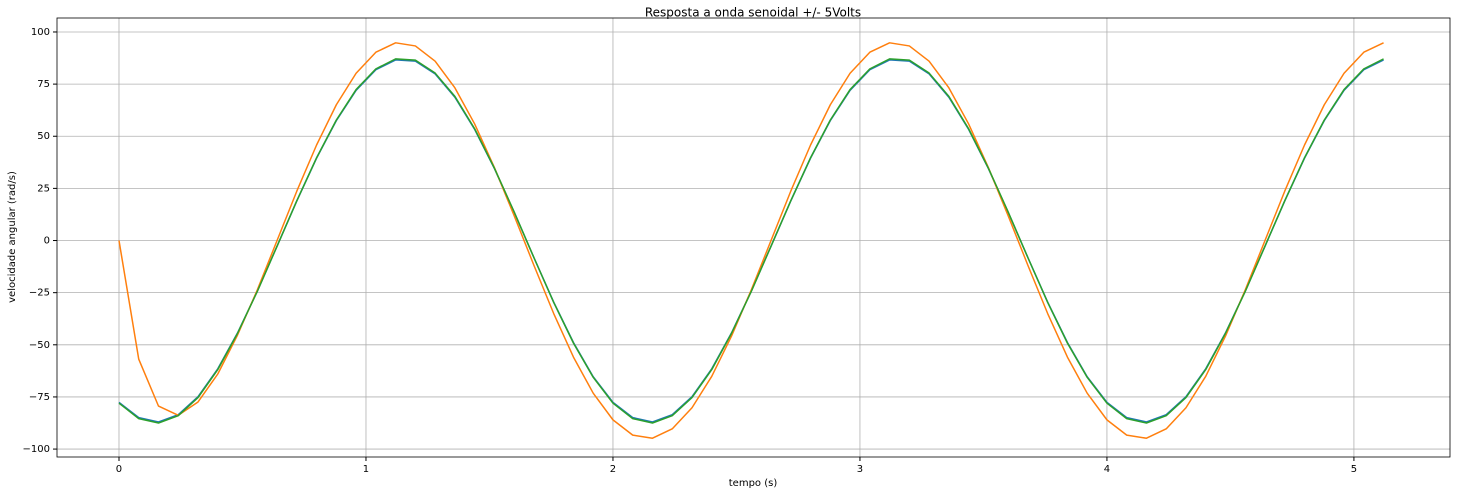  What do you see at coordinates (40, 32) in the screenshot?
I see `y-tick-label: 100` at bounding box center [40, 32].